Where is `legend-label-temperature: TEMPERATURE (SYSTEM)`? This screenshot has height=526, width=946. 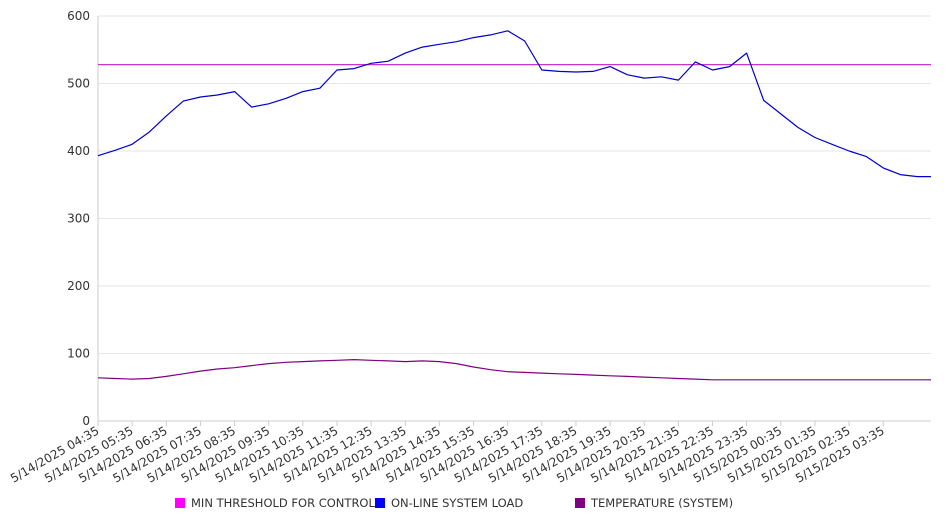
legend-label-temperature: TEMPERATURE (SYSTEM) is located at coordinates (662, 503).